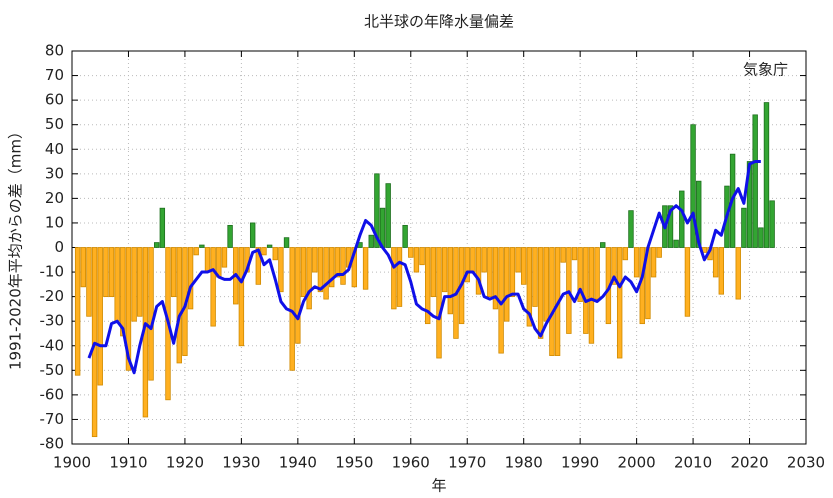  I want to click on x-tick-label: 1930, so click(241, 463).